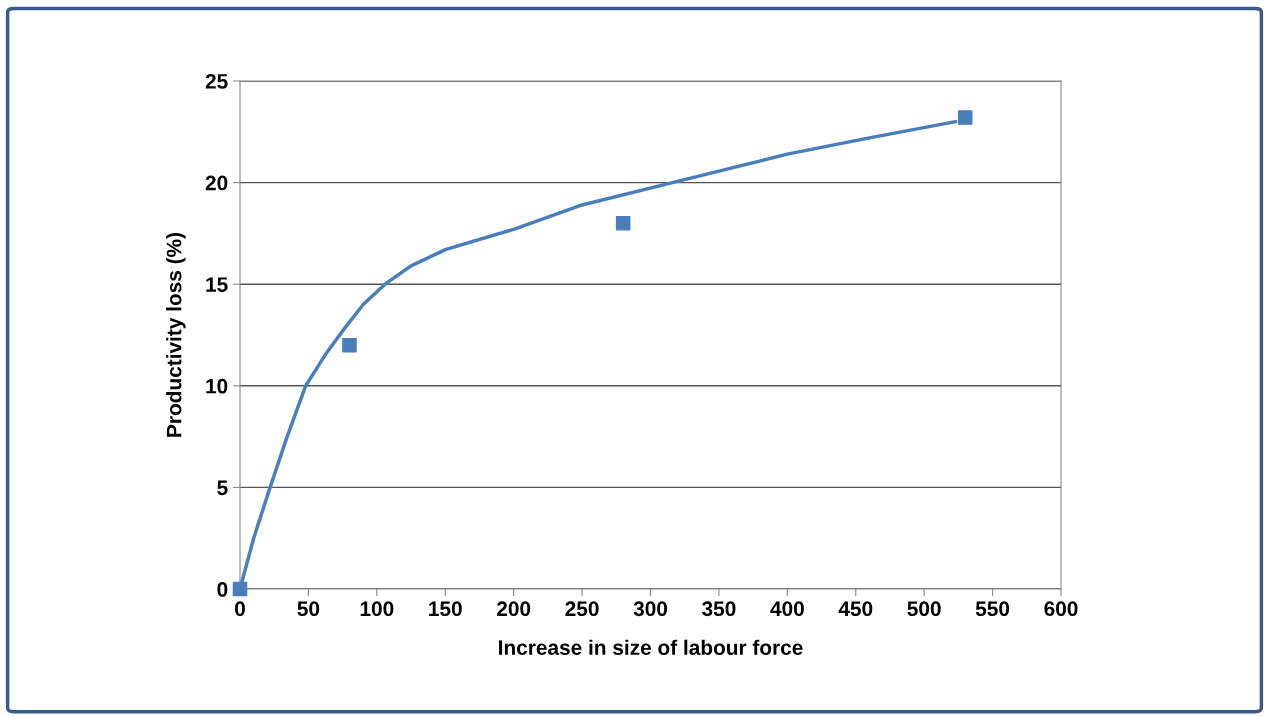 This screenshot has width=1269, height=716. What do you see at coordinates (719, 609) in the screenshot?
I see `x-tick-label: 350` at bounding box center [719, 609].